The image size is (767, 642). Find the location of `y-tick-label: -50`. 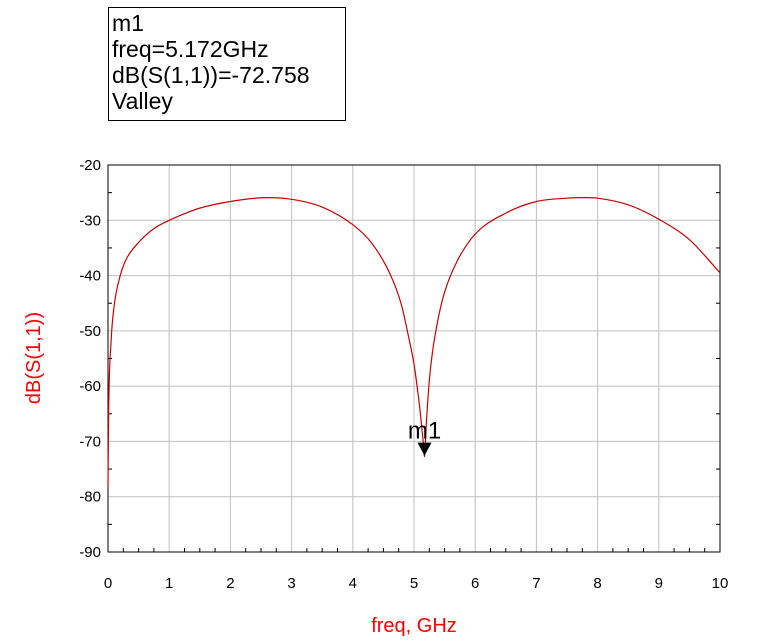

y-tick-label: -50 is located at coordinates (90, 331).